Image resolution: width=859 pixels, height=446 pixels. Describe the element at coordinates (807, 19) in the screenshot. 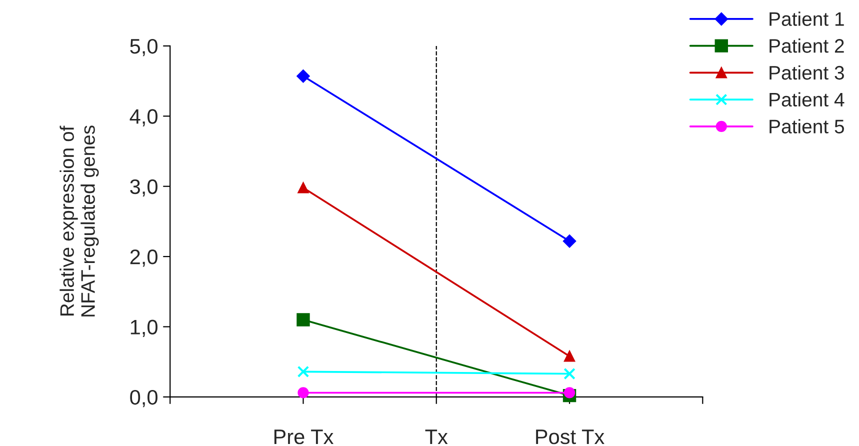

I see `legend-label: Patient 1` at that location.